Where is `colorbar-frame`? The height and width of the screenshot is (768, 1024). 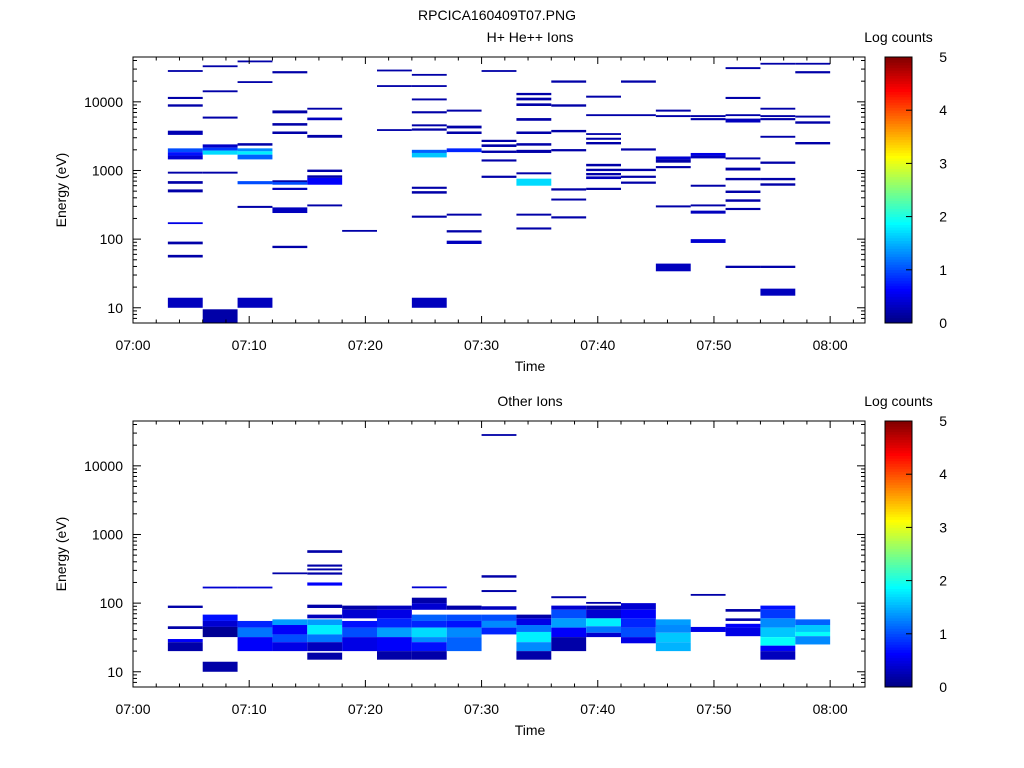 colorbar-frame is located at coordinates (898, 190).